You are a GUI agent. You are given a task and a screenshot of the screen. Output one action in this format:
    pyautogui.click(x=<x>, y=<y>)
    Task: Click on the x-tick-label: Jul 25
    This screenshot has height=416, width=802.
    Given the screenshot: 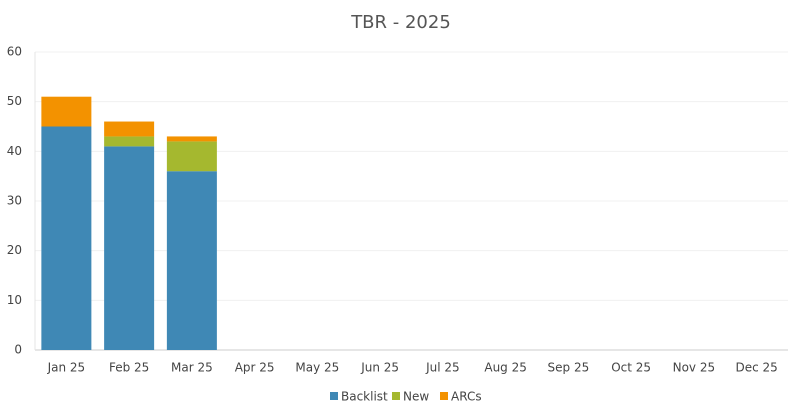 What is the action you would take?
    pyautogui.click(x=442, y=368)
    